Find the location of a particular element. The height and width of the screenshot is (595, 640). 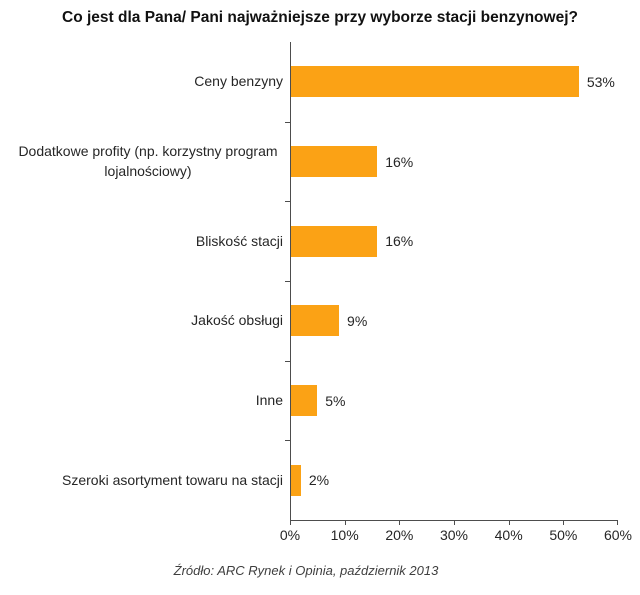

value-label: 2% is located at coordinates (319, 480).